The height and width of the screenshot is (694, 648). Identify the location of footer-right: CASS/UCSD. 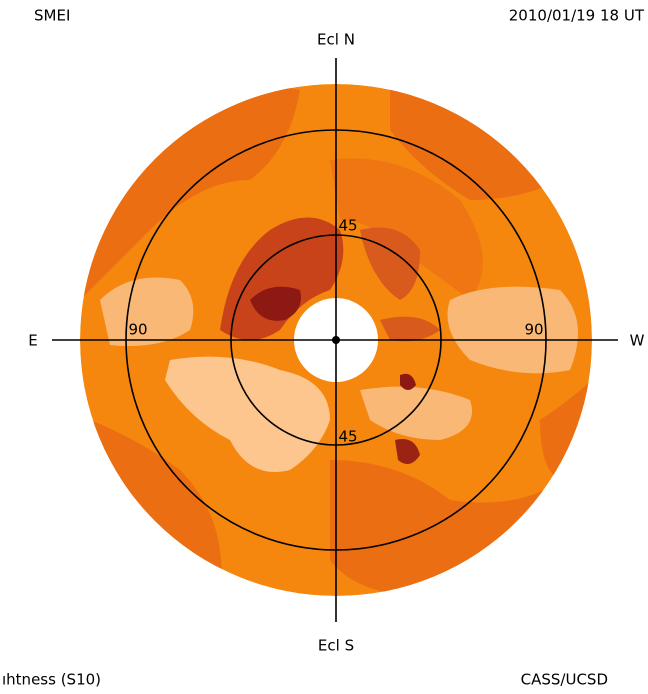
(564, 680).